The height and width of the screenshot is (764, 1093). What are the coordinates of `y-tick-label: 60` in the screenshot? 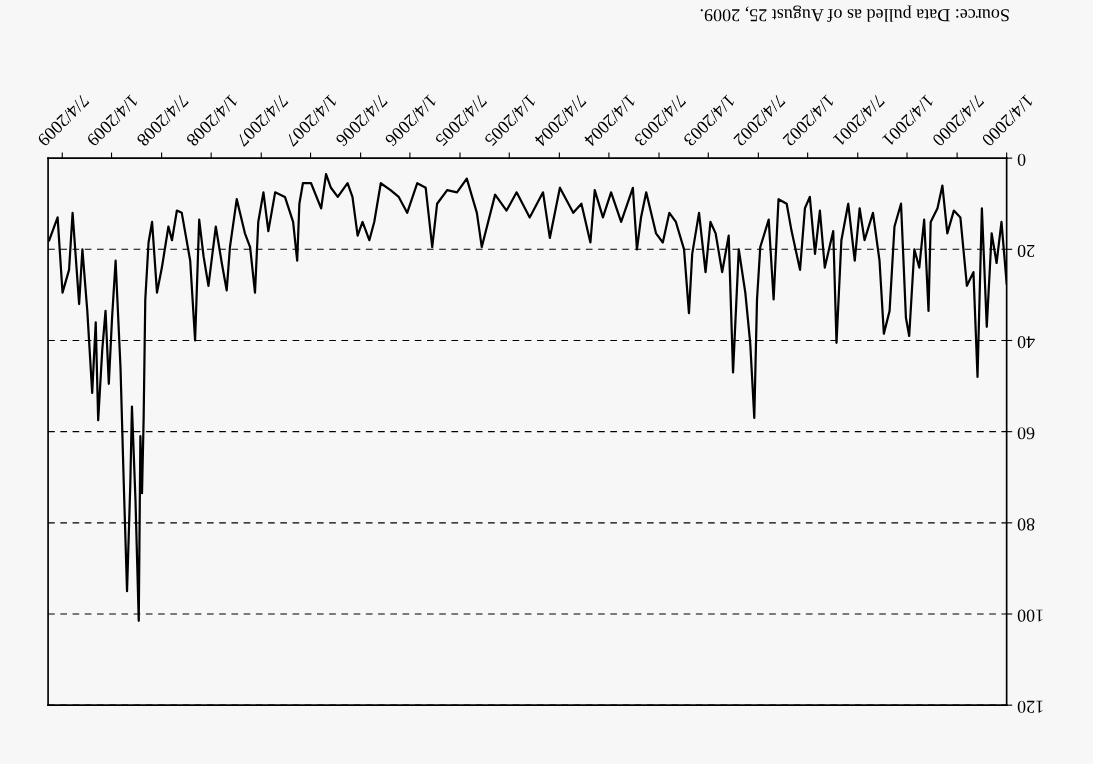 It's located at (1026, 433).